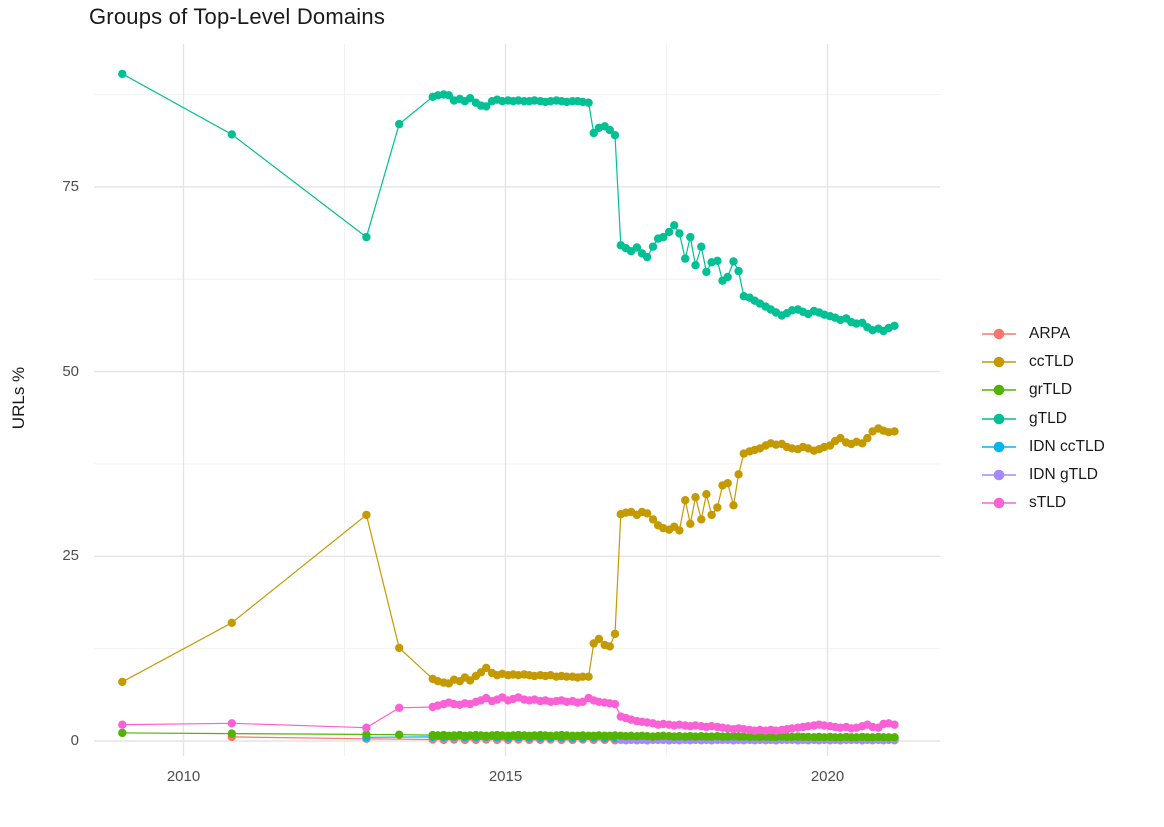  I want to click on legend-label: IDN ccTLD, so click(1067, 446).